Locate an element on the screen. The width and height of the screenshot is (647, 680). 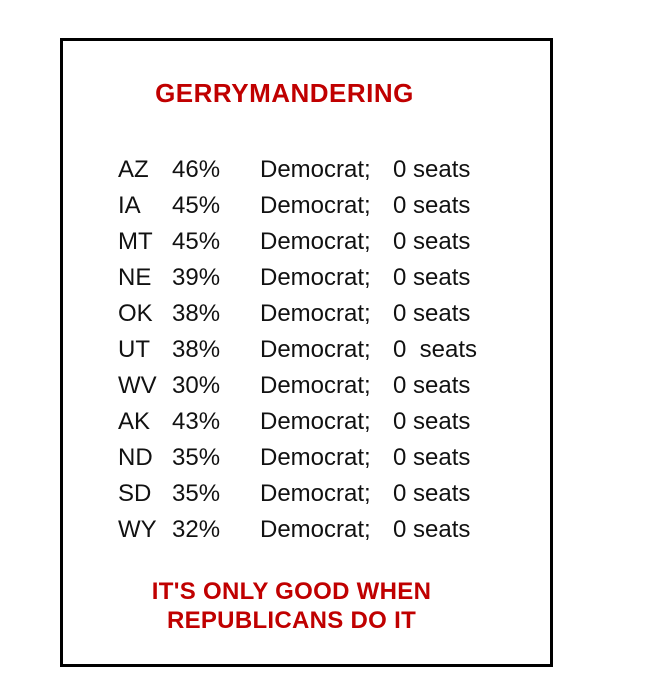
poster-title: GERRYMANDERING is located at coordinates (284, 93).